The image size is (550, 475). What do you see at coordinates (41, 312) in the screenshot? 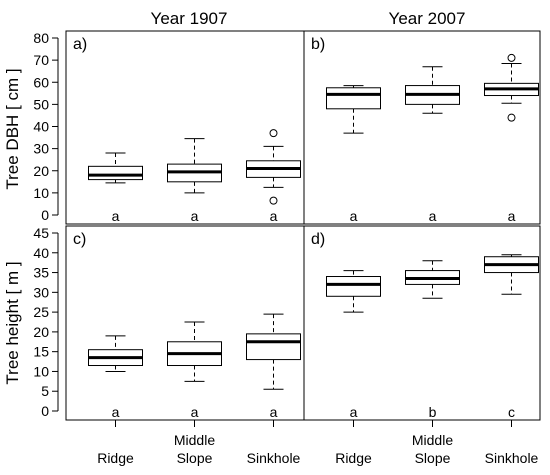
I see `y-tick-label: 25` at bounding box center [41, 312].